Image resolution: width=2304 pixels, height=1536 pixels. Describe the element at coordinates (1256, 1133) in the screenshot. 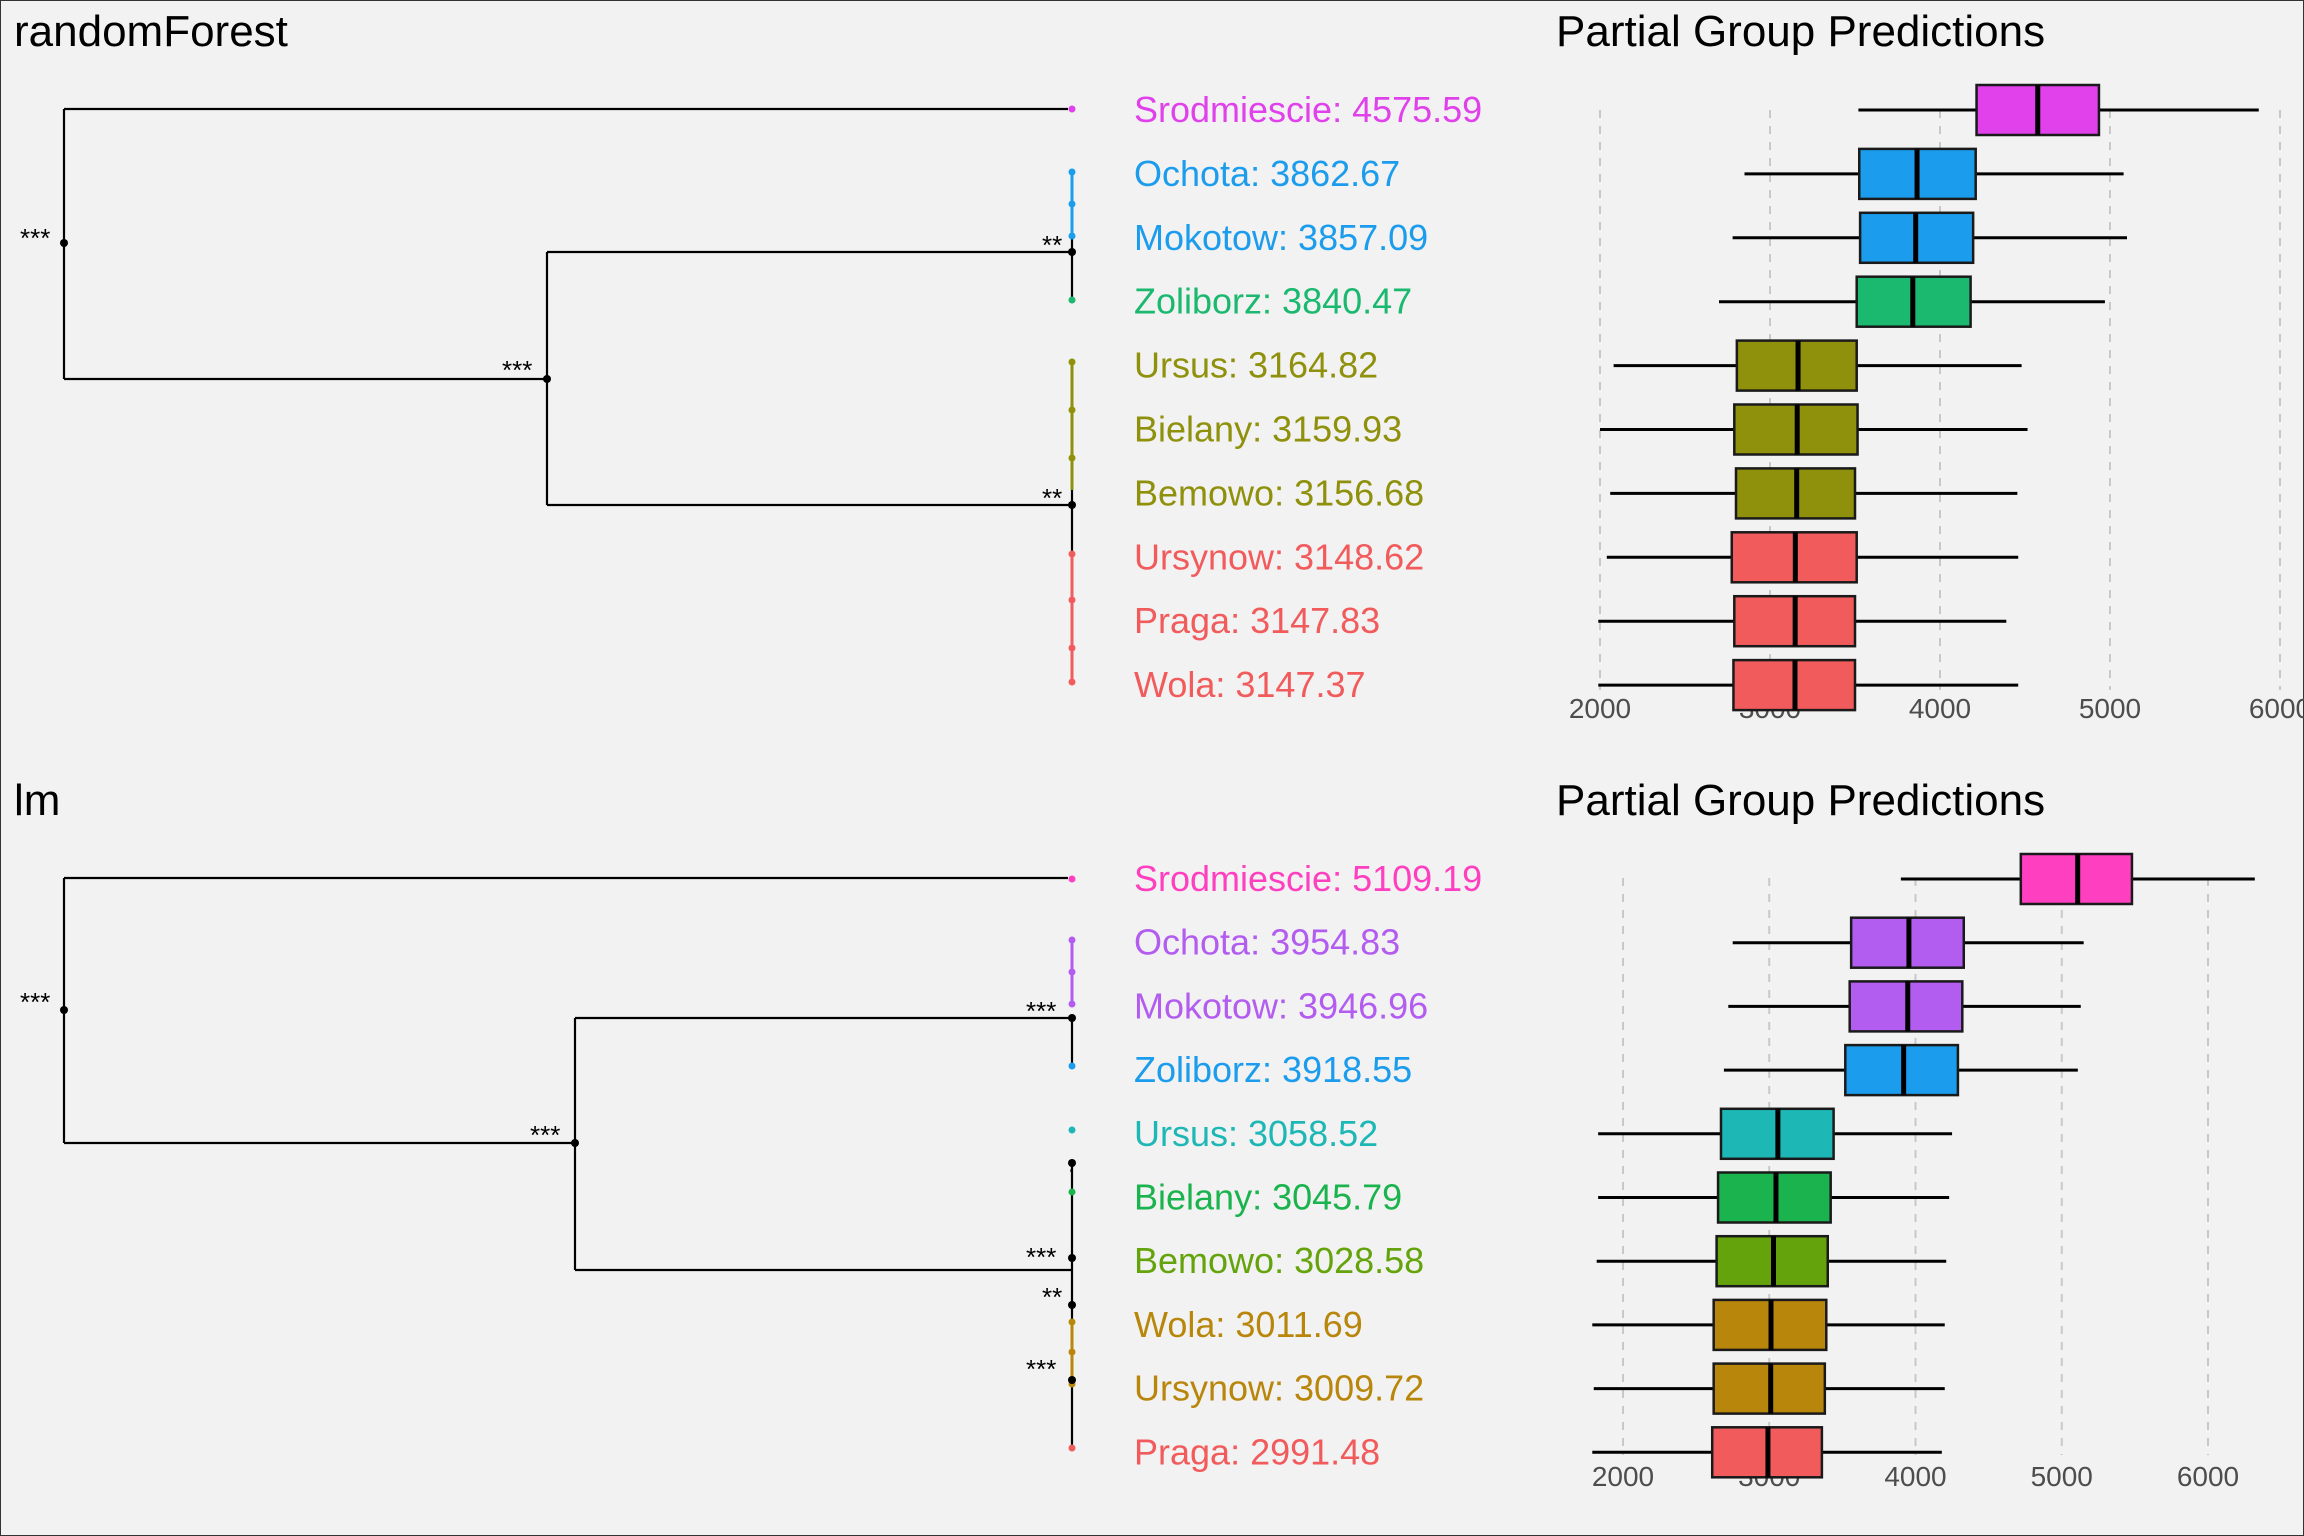

I see `group-label: Ursus: 3058.52` at that location.